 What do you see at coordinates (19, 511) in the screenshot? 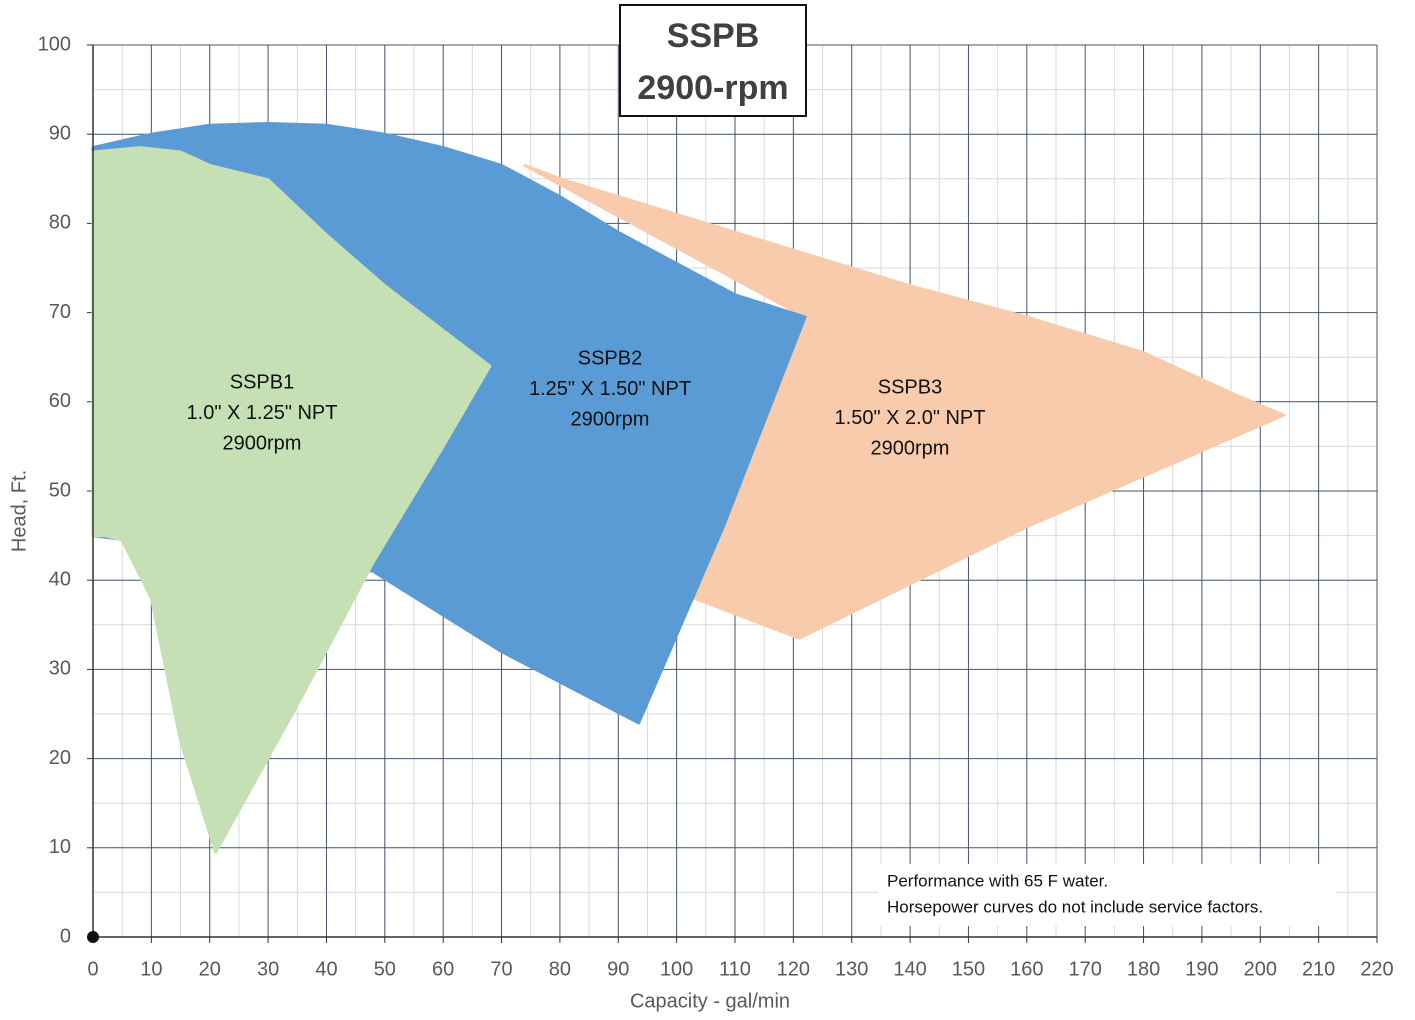
I see `y-axis-label: Head, Ft.` at bounding box center [19, 511].